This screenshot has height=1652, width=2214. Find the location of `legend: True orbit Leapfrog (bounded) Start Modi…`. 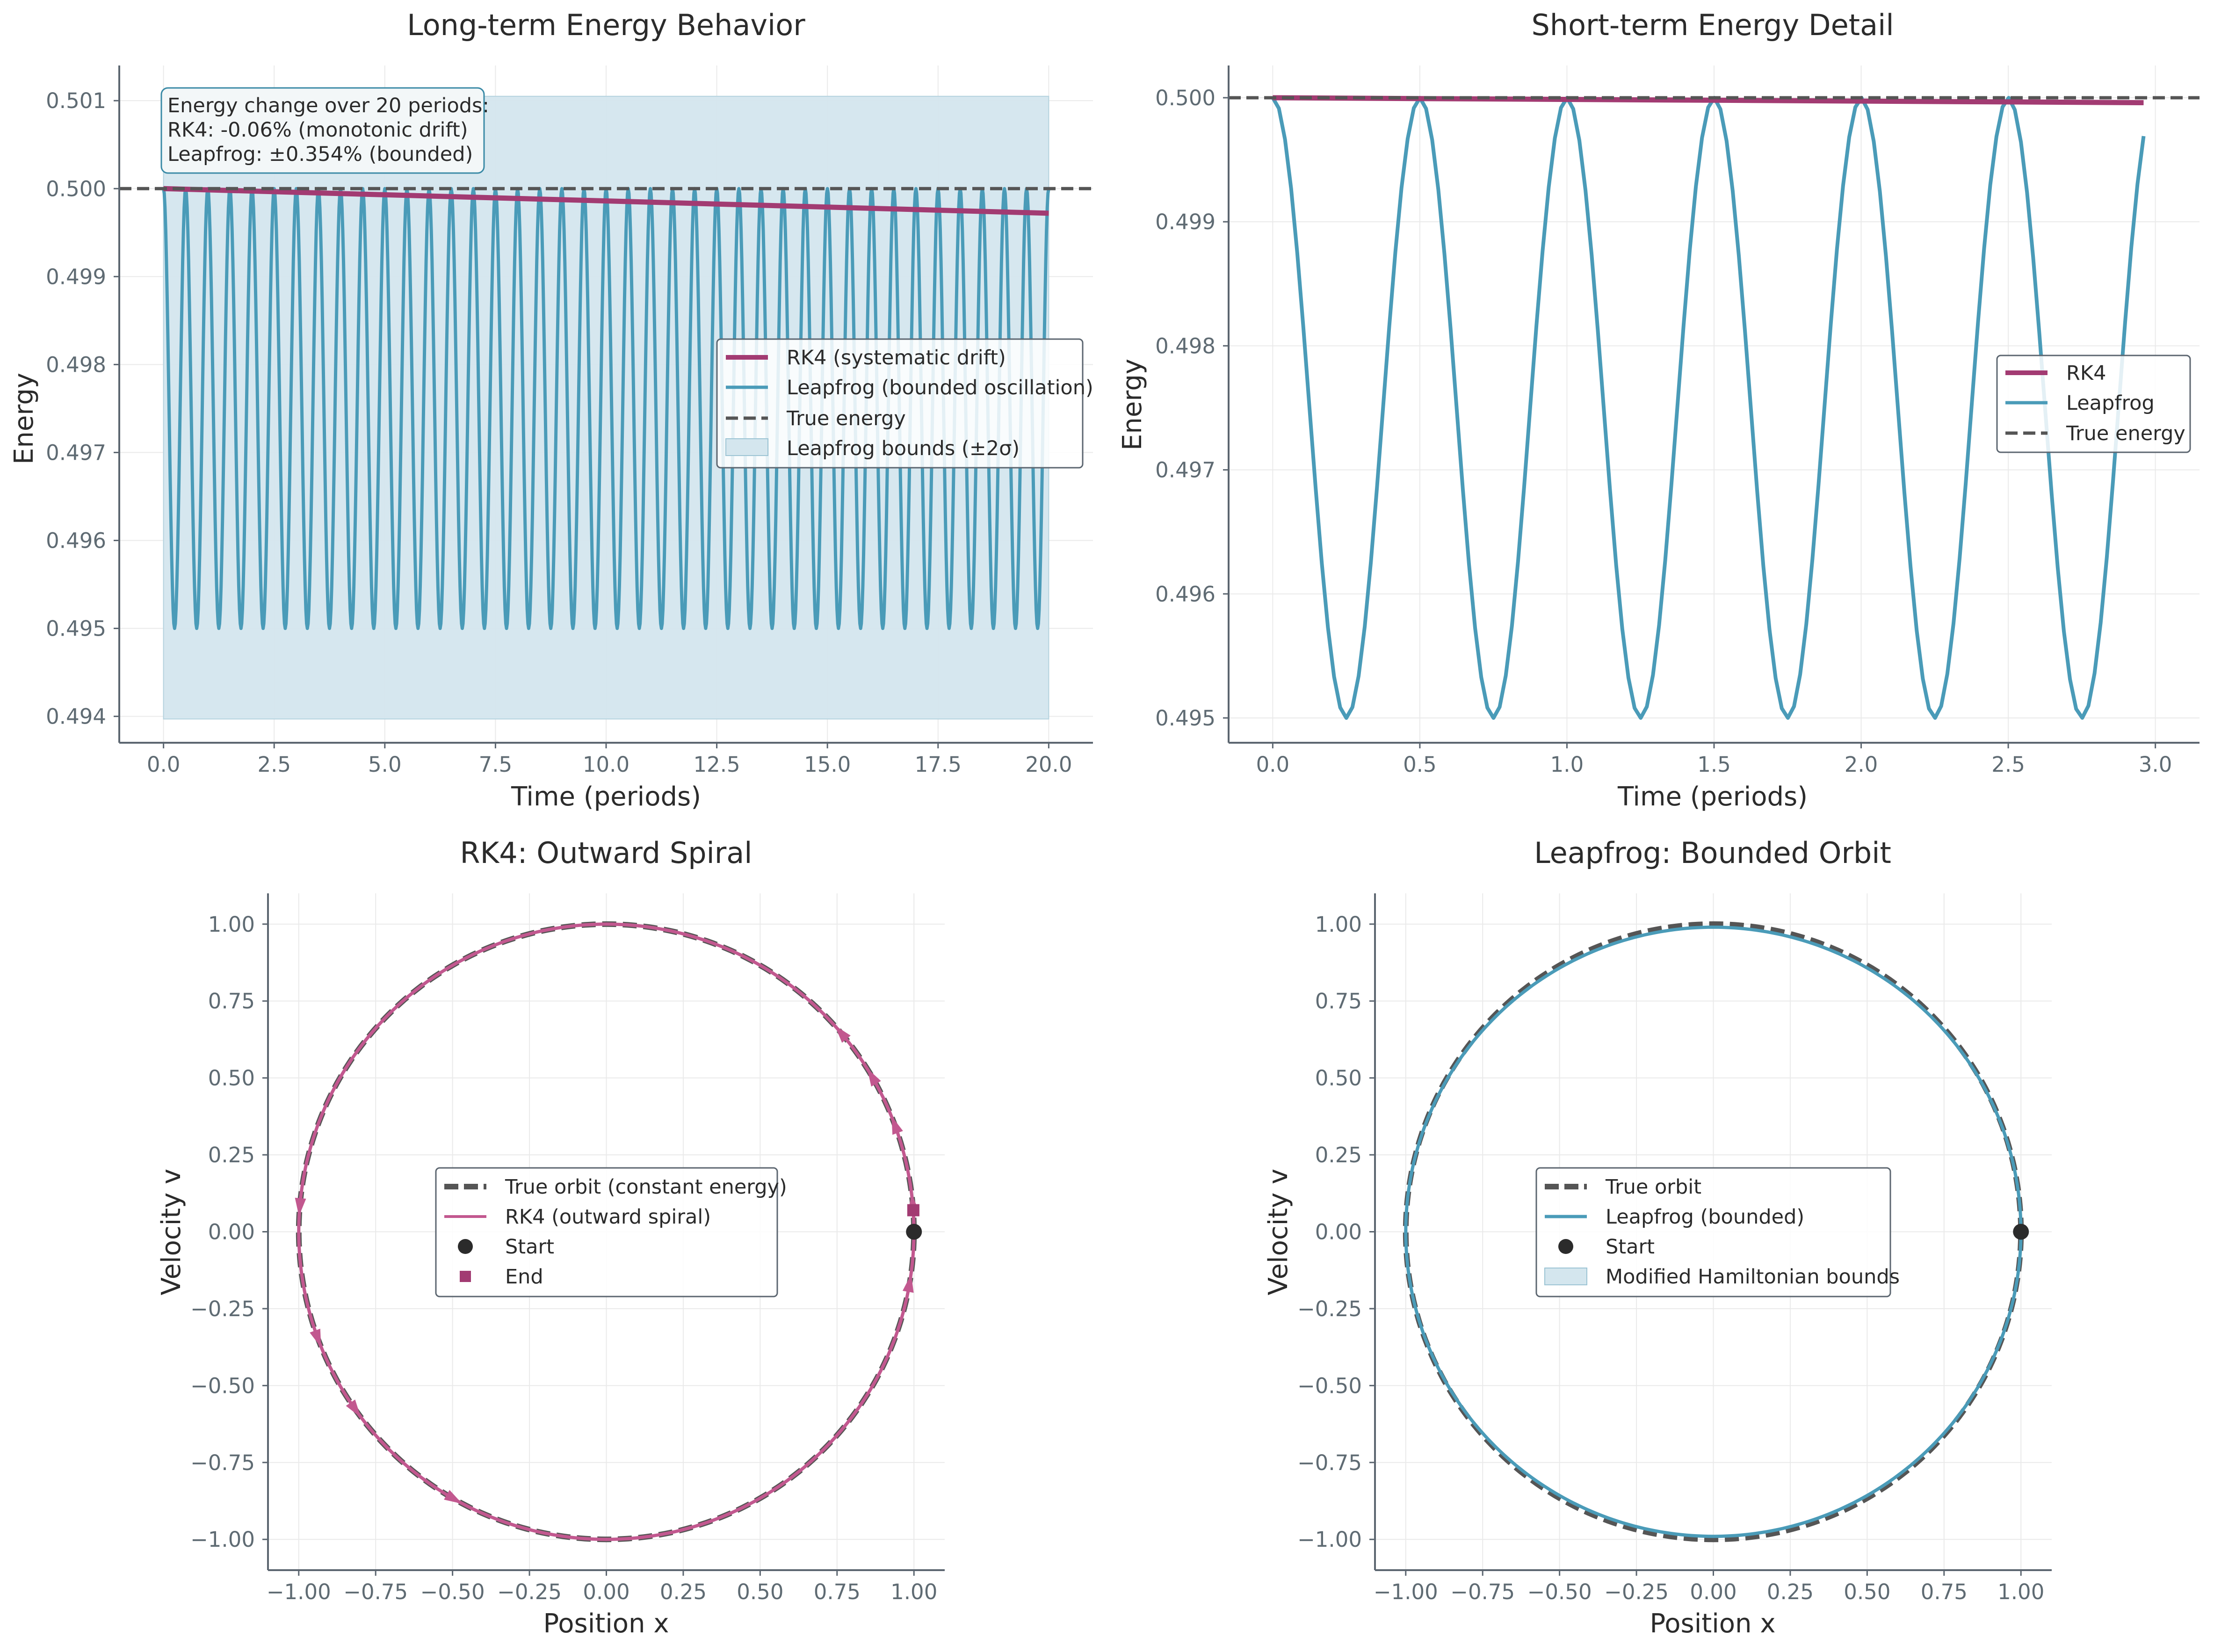

legend: True orbit Leapfrog (bounded) Start Modi… is located at coordinates (1717, 1232).